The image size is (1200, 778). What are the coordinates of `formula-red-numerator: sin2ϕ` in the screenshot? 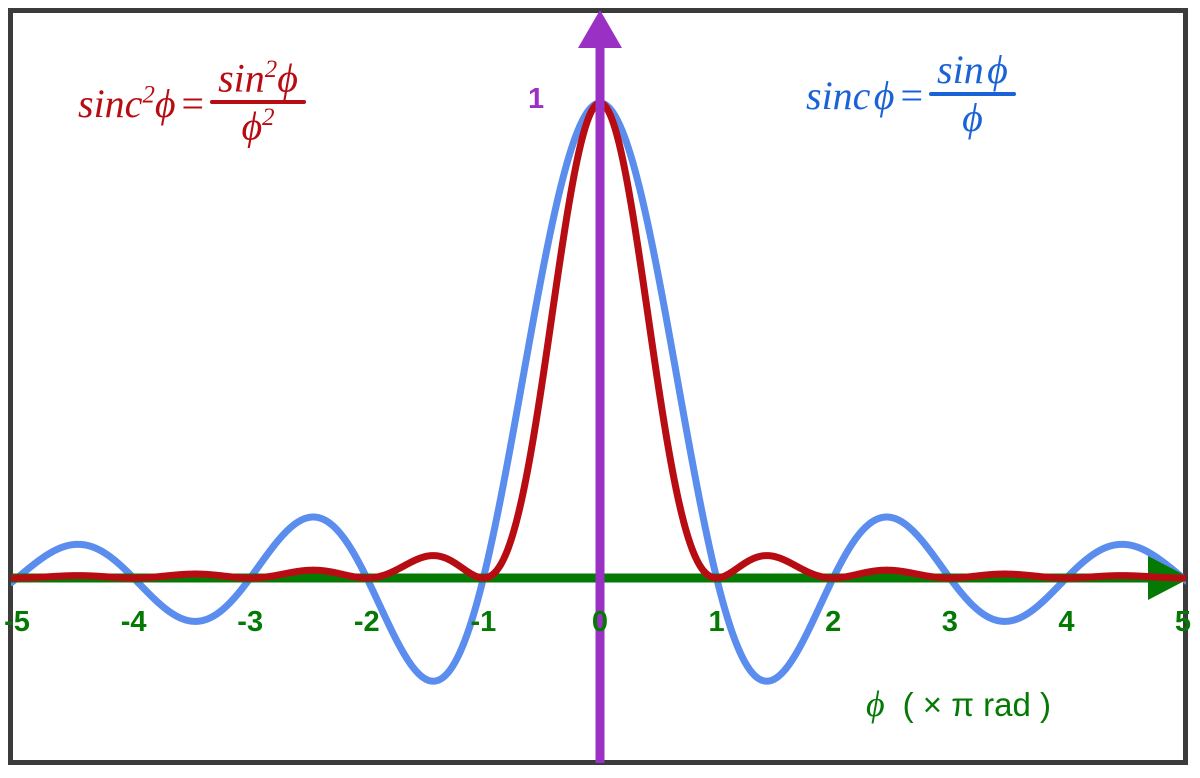 It's located at (258, 78).